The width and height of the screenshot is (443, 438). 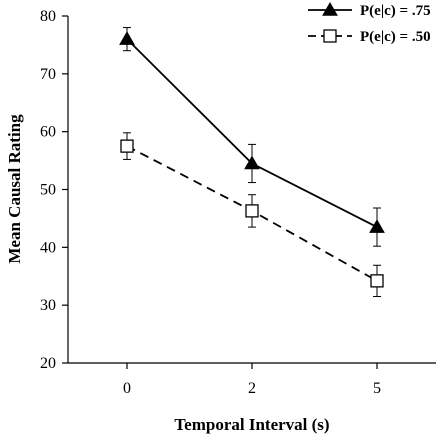 What do you see at coordinates (48, 305) in the screenshot?
I see `y-tick-label: 30` at bounding box center [48, 305].